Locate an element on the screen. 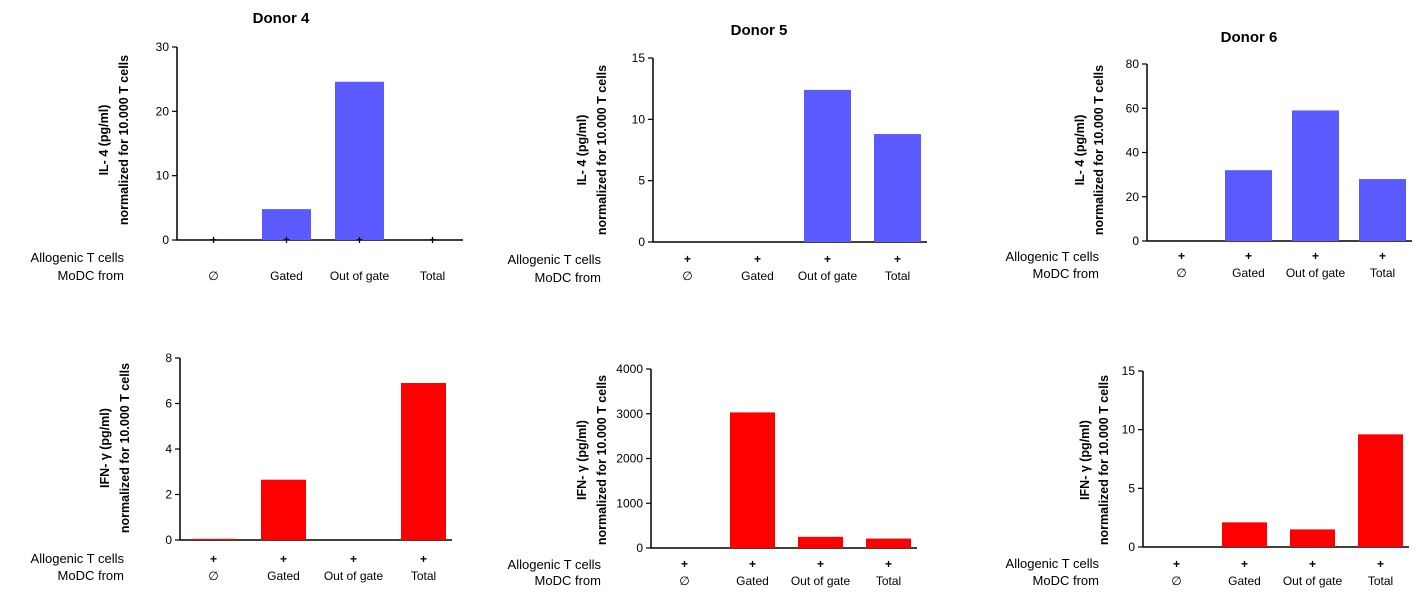  y-tick-label: 60 is located at coordinates (1133, 108).